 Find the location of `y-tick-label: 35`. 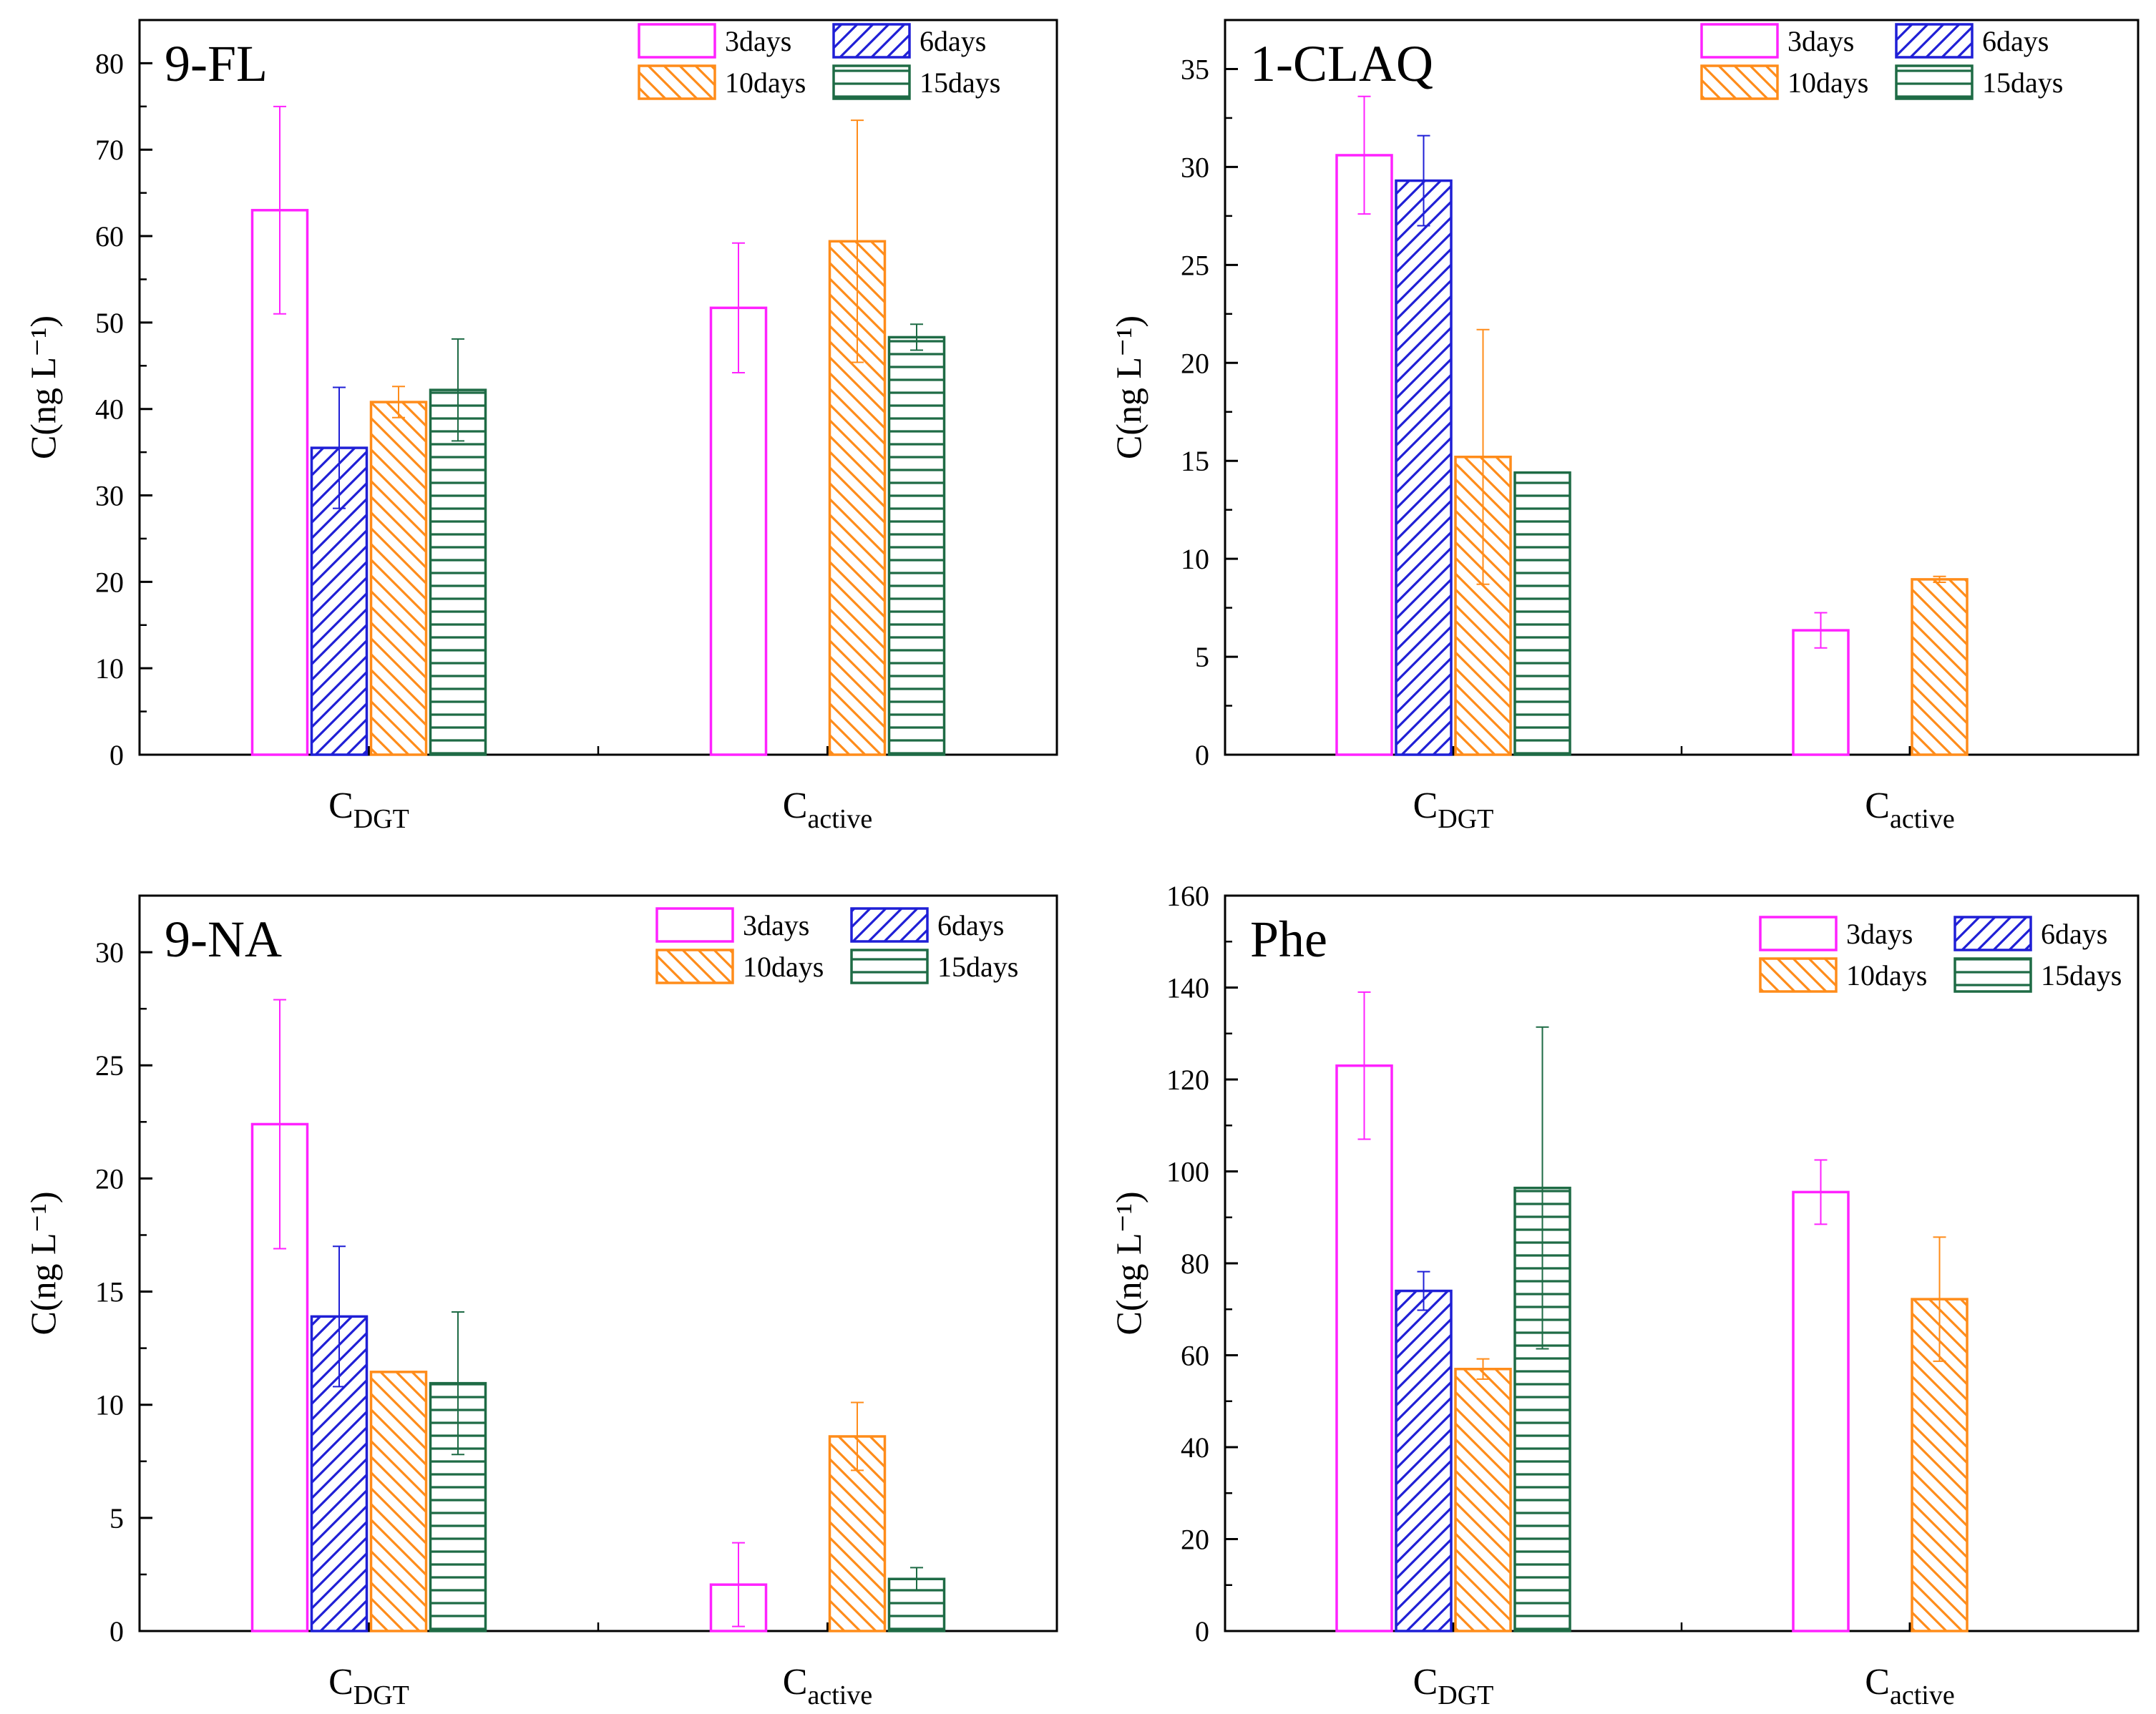

y-tick-label: 35 is located at coordinates (1195, 69).